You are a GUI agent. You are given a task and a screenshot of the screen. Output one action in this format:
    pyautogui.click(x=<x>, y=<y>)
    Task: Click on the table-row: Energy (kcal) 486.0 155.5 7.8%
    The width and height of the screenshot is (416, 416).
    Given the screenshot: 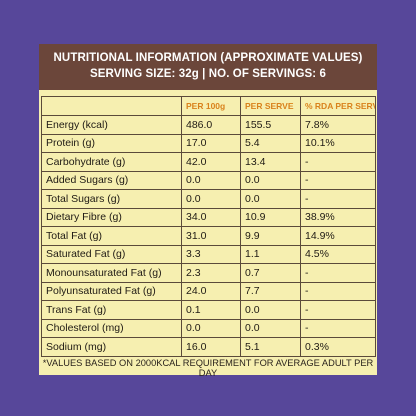 What is the action you would take?
    pyautogui.click(x=208, y=125)
    